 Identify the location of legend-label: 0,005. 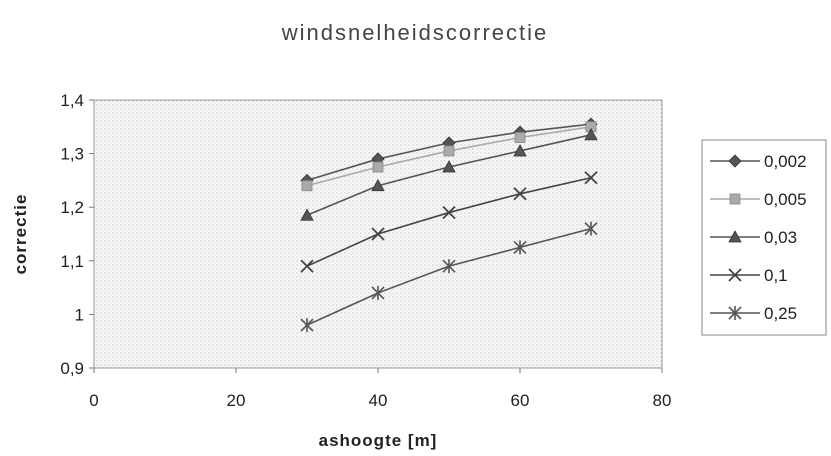
(785, 199).